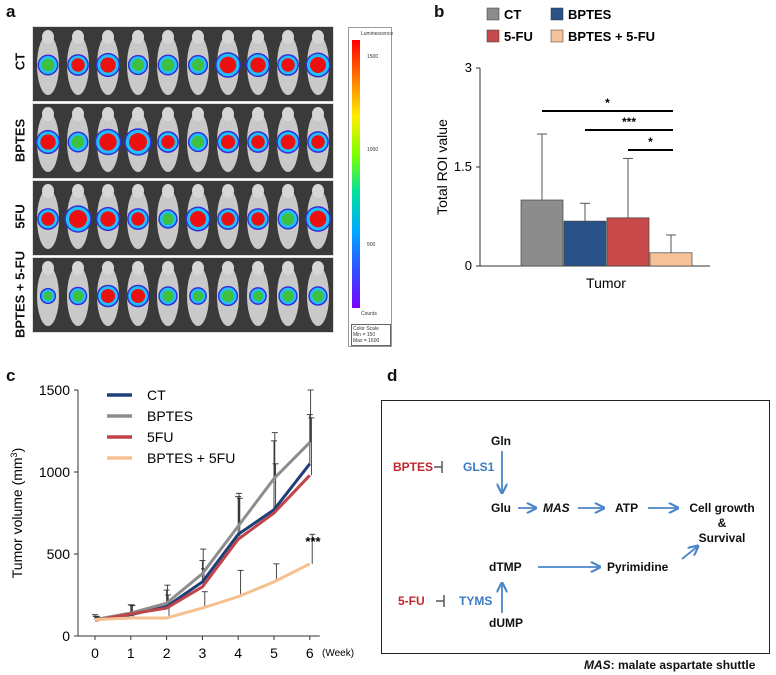  Describe the element at coordinates (364, 335) in the screenshot. I see `color-scale-min: Min = 150` at that location.